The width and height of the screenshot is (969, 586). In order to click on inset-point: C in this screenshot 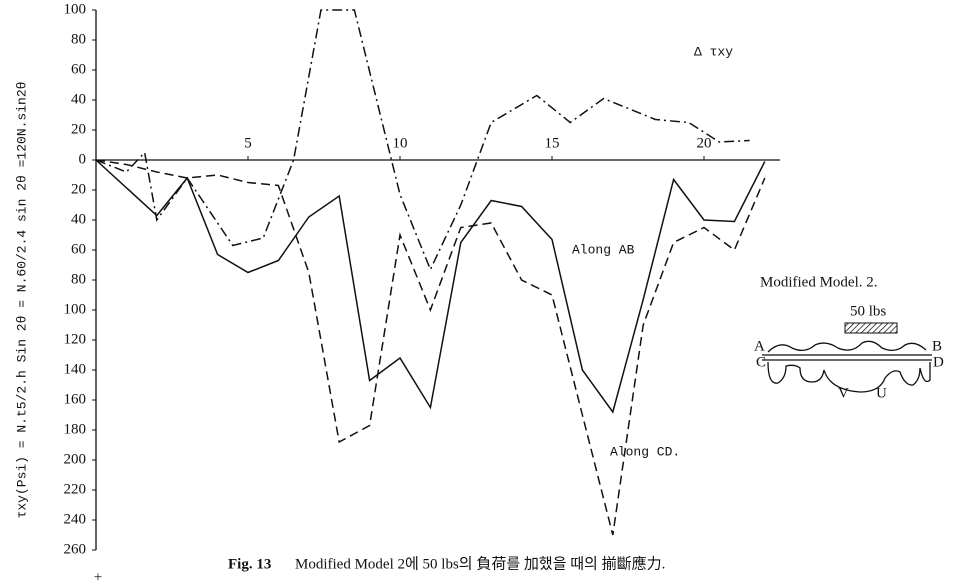, I will do `click(761, 362)`.